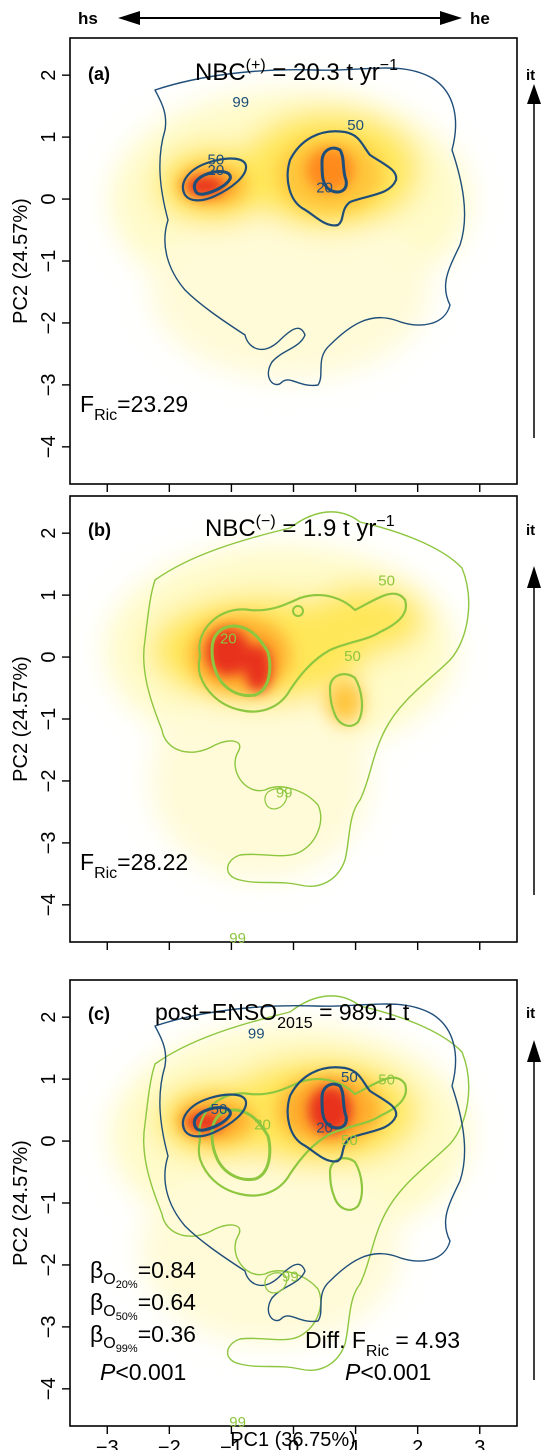 The width and height of the screenshot is (541, 1450). I want to click on panel-c-contour-blue-50-left, so click(215, 1115).